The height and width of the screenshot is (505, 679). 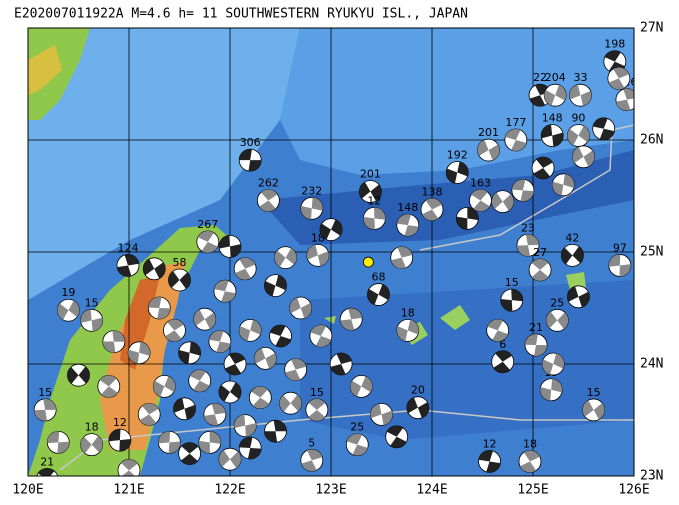 I want to click on depth-label: 138, so click(x=432, y=191).